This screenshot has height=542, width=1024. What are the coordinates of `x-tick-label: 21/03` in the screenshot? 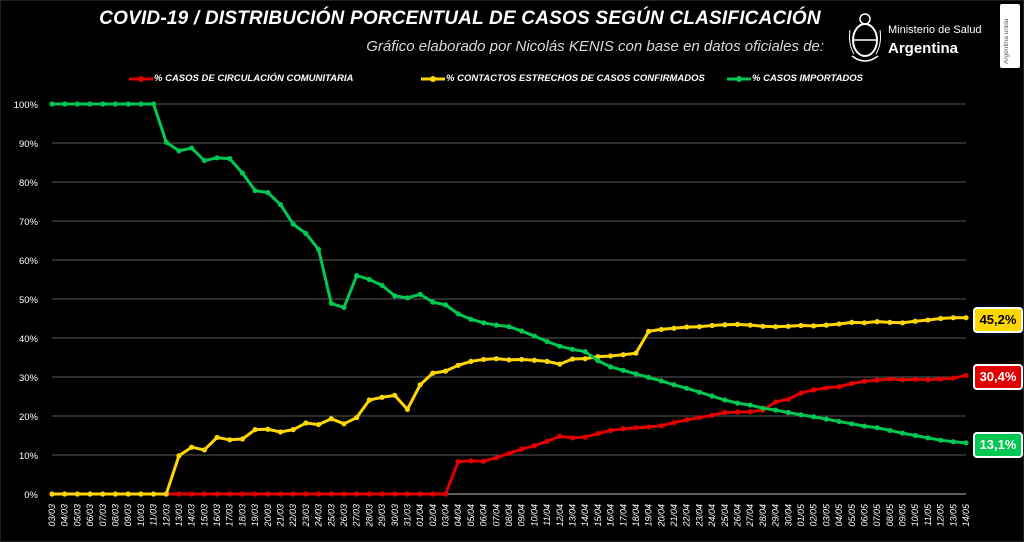 It's located at (281, 516).